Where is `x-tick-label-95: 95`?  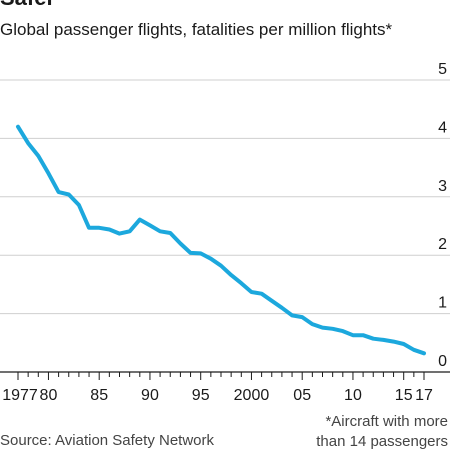 x-tick-label-95: 95 is located at coordinates (201, 395).